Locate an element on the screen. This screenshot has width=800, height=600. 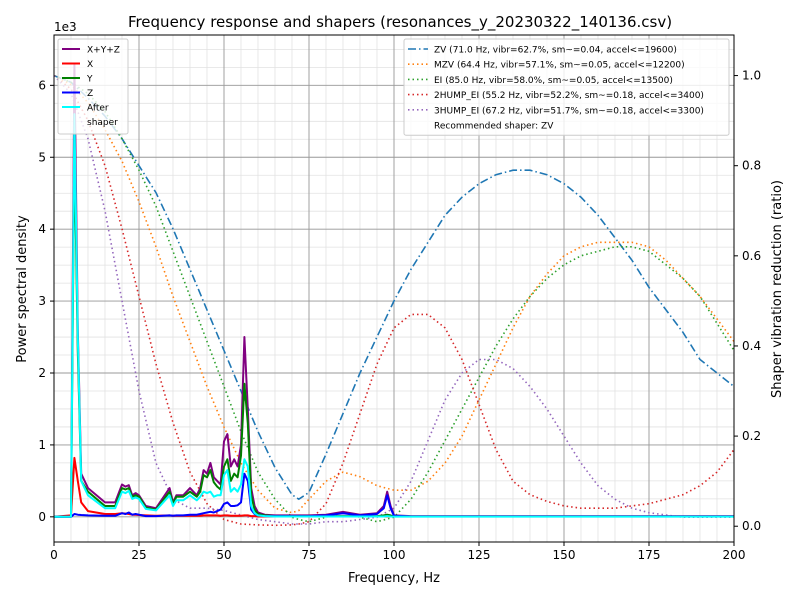
psd-legend-label: shaper is located at coordinates (102, 123).